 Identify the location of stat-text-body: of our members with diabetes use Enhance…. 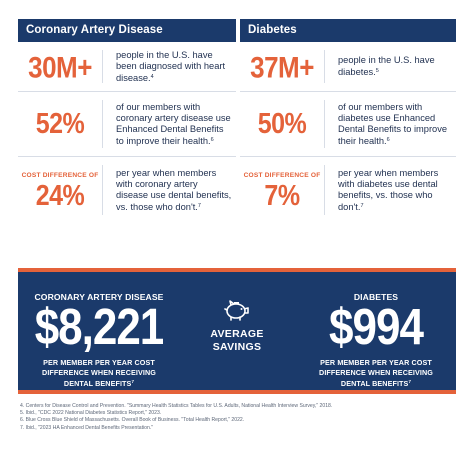
(393, 123).